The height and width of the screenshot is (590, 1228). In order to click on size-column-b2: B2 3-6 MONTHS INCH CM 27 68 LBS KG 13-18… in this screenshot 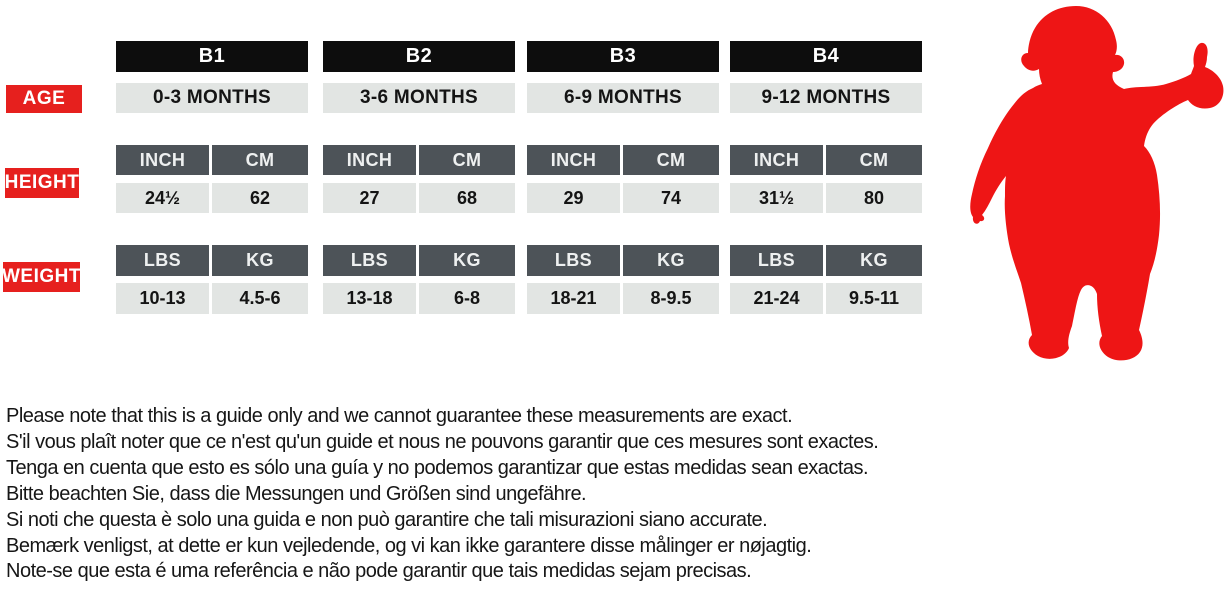, I will do `click(419, 170)`.